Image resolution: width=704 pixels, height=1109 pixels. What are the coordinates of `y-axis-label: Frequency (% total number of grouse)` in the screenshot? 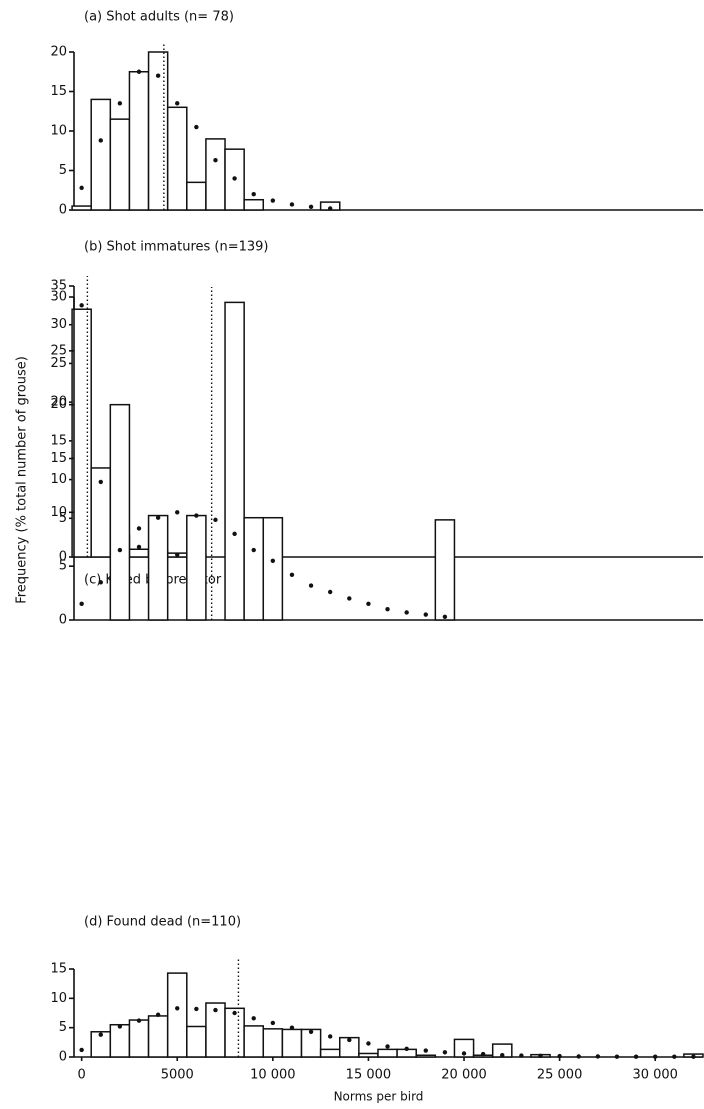 It's located at (22, 480).